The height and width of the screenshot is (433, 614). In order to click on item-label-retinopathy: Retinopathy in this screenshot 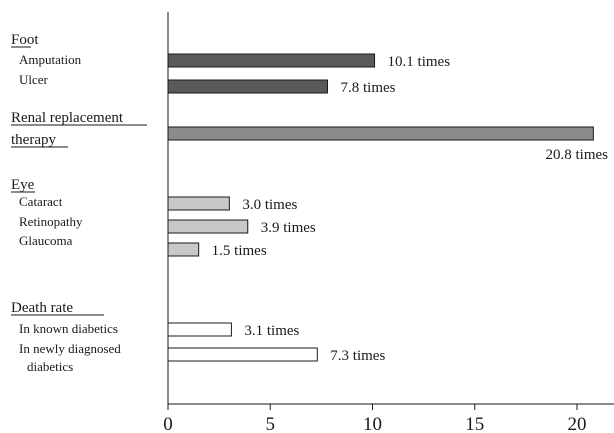, I will do `click(51, 221)`.